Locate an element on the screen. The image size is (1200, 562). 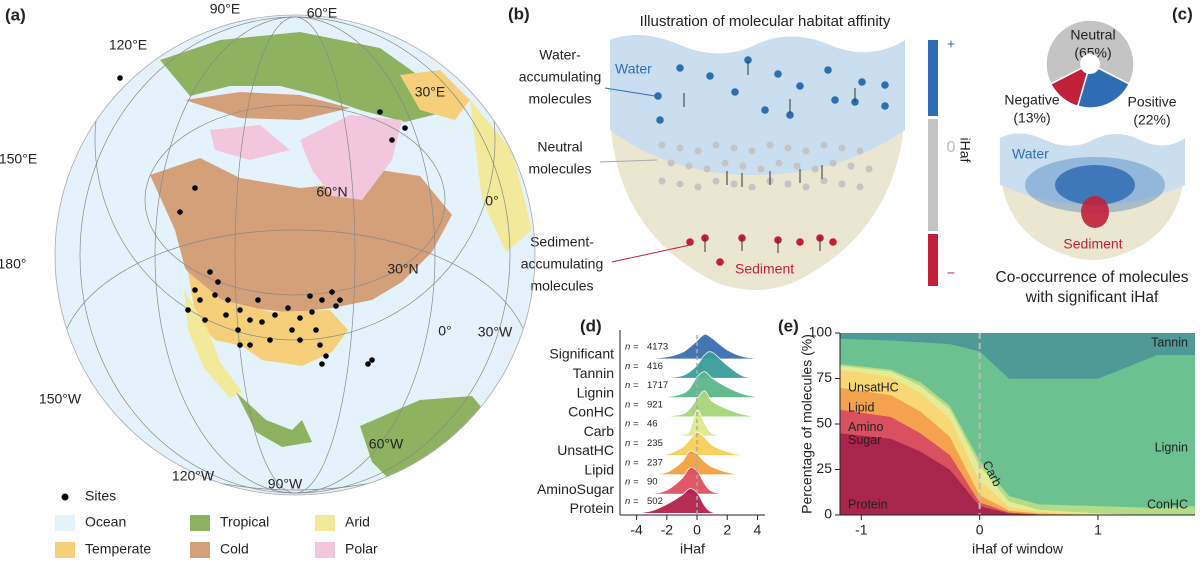
neutral-molecules-label: Neutral is located at coordinates (559, 147).